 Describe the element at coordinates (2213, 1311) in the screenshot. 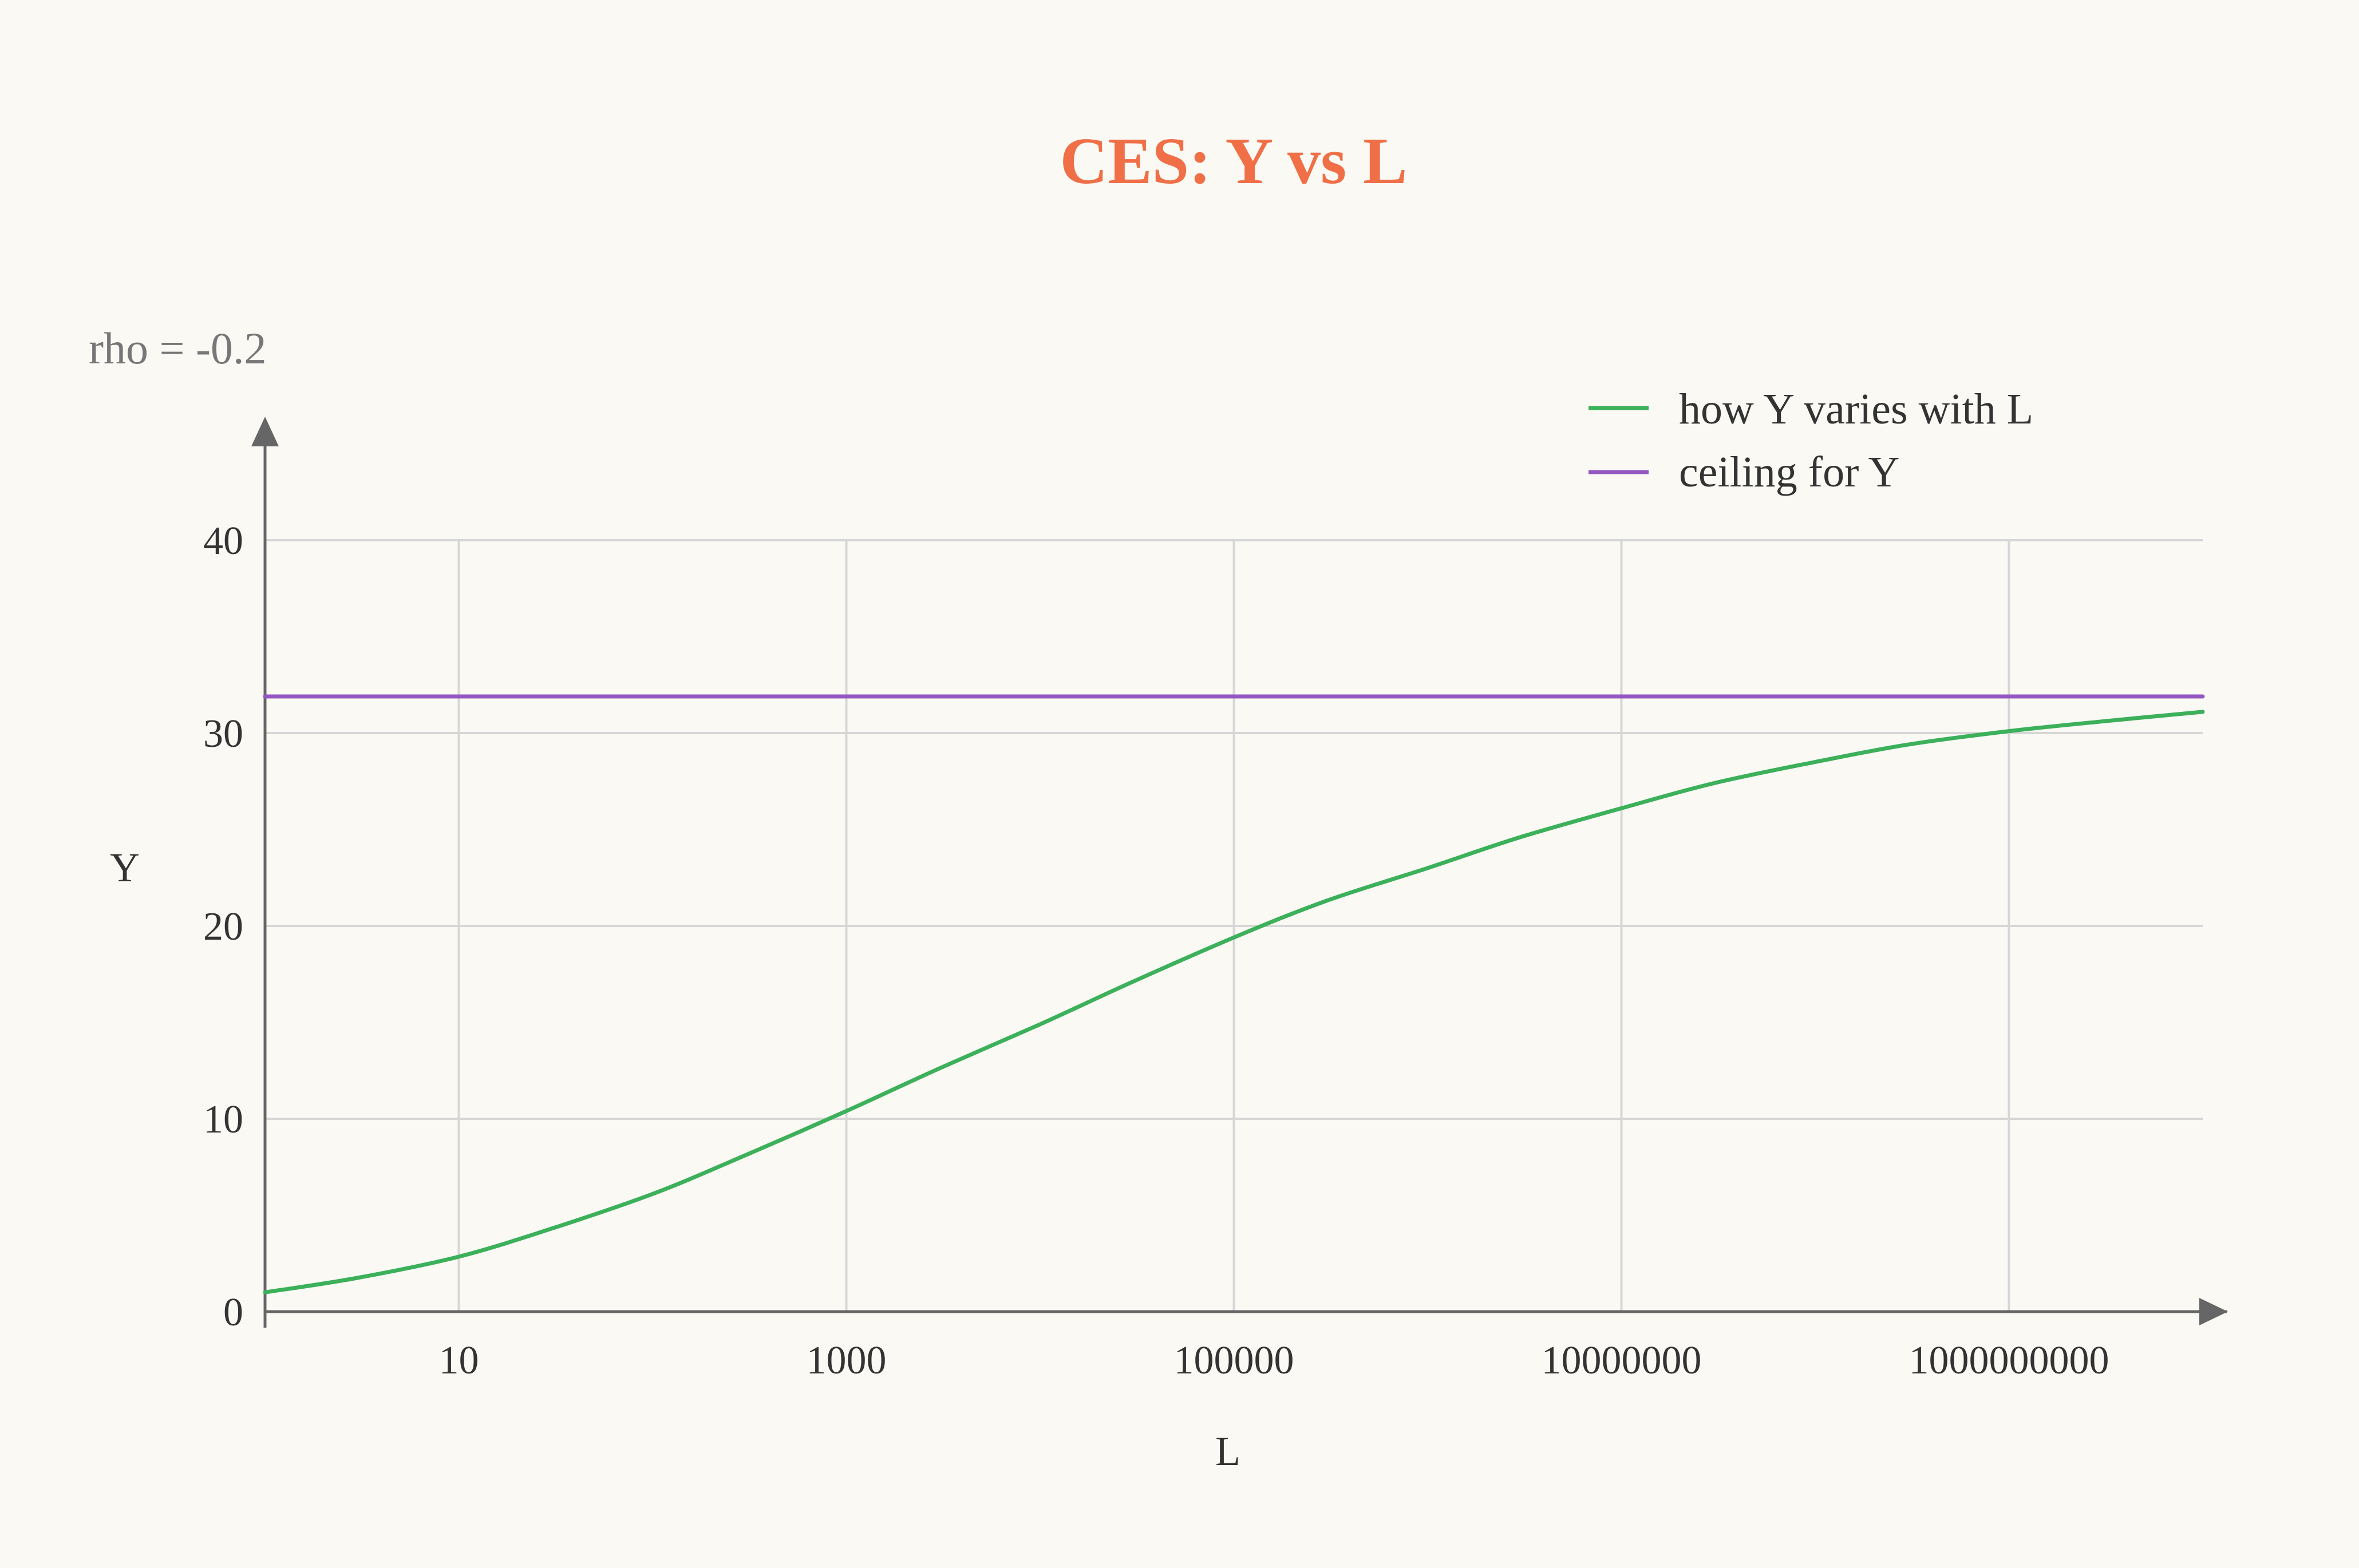

I see `x-axis-arrow` at that location.